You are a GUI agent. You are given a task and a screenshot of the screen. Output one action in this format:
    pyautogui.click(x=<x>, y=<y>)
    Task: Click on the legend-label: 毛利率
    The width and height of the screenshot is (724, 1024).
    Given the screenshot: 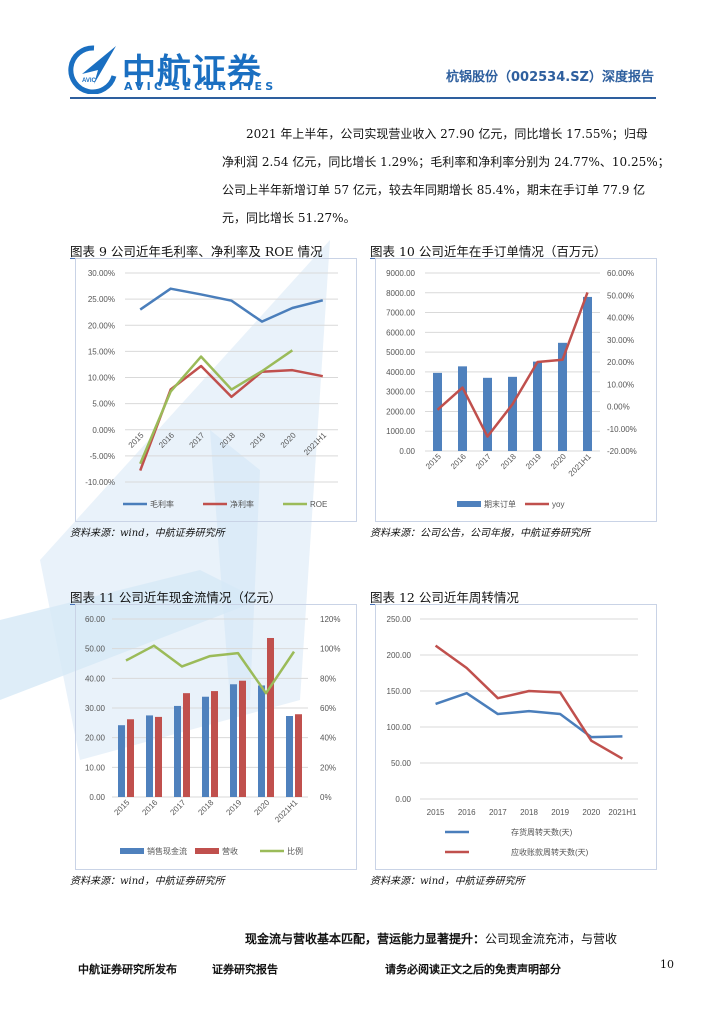 What is the action you would take?
    pyautogui.click(x=162, y=504)
    